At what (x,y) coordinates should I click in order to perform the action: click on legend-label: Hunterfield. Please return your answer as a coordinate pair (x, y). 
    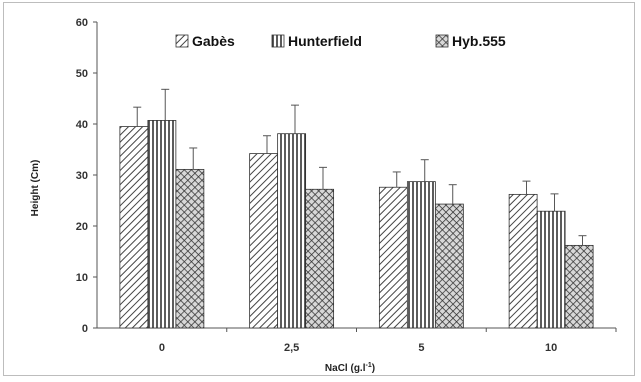
    Looking at the image, I should click on (325, 41).